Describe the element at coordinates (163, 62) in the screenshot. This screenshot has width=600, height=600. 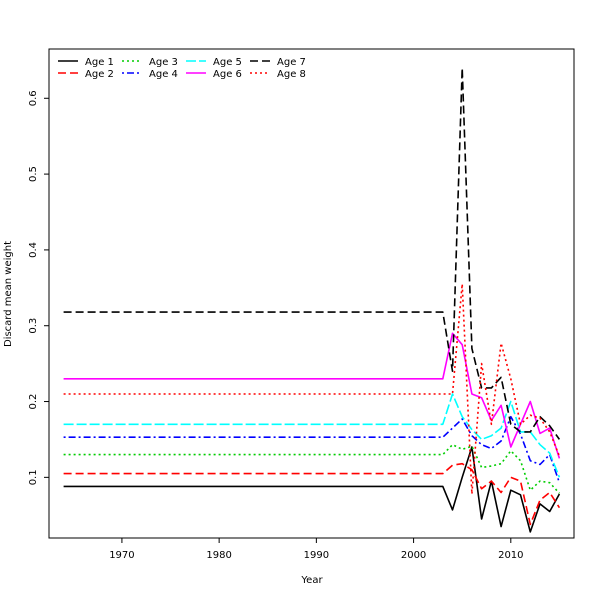
I see `legend-label-age-3: Age 3` at that location.